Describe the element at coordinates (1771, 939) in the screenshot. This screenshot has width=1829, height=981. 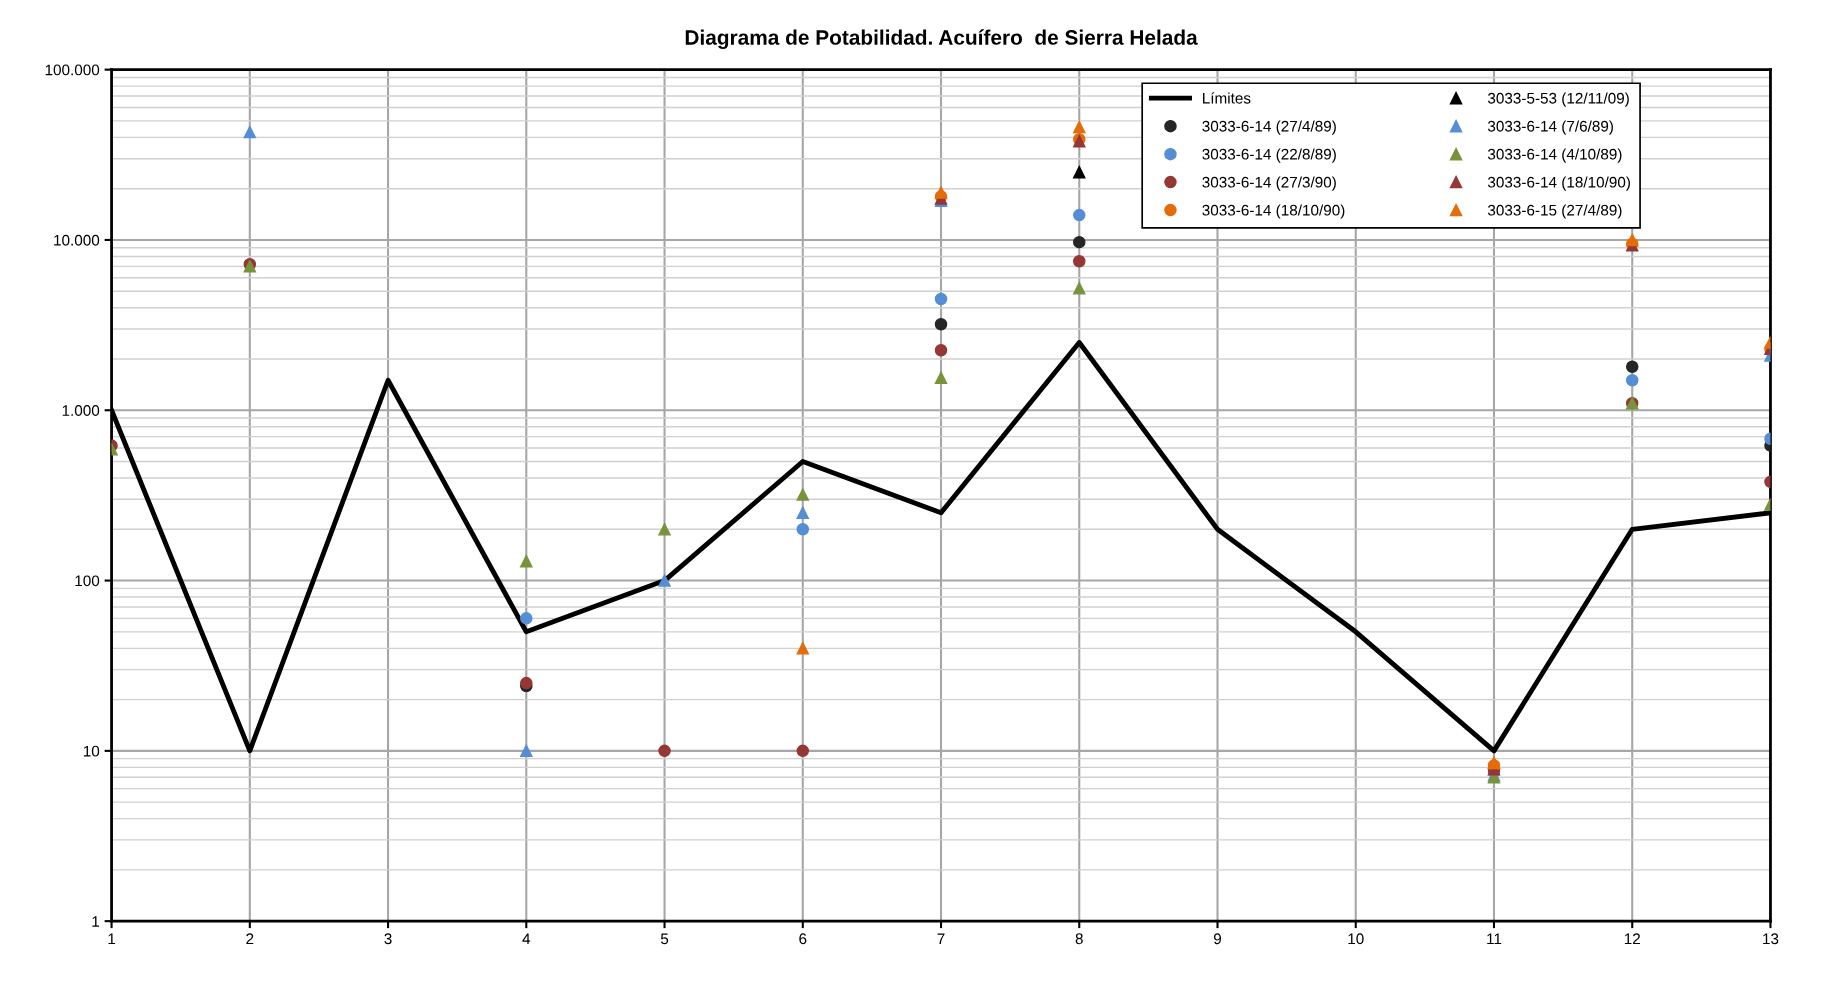
I see `x-tick-label: 13` at that location.